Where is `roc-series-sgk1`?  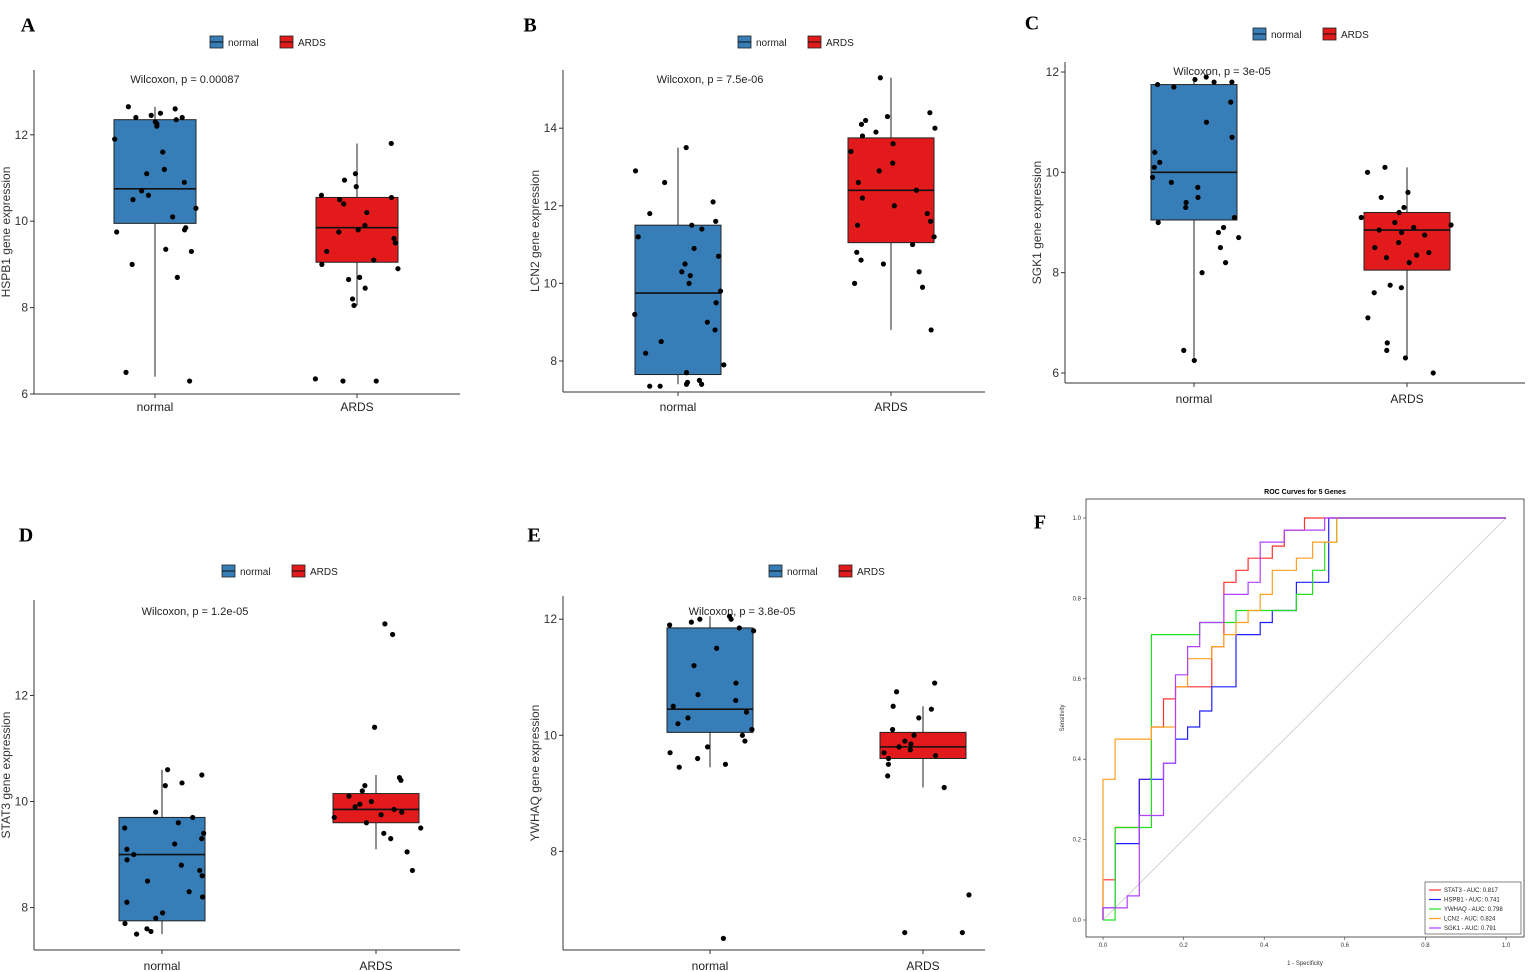 roc-series-sgk1 is located at coordinates (1304, 718).